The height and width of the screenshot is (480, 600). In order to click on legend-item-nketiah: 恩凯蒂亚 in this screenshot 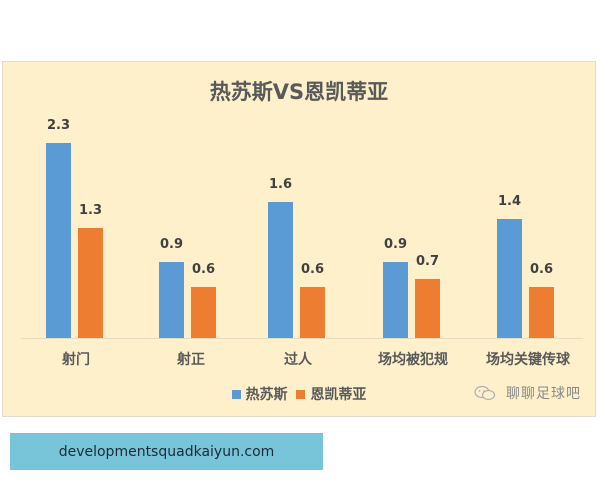, I will do `click(331, 394)`.